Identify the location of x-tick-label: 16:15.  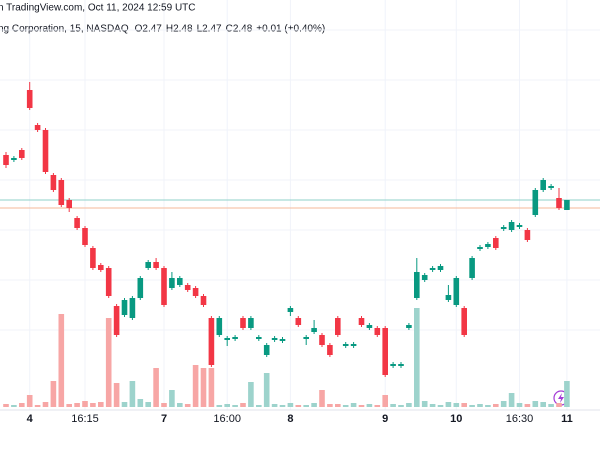
(85, 419).